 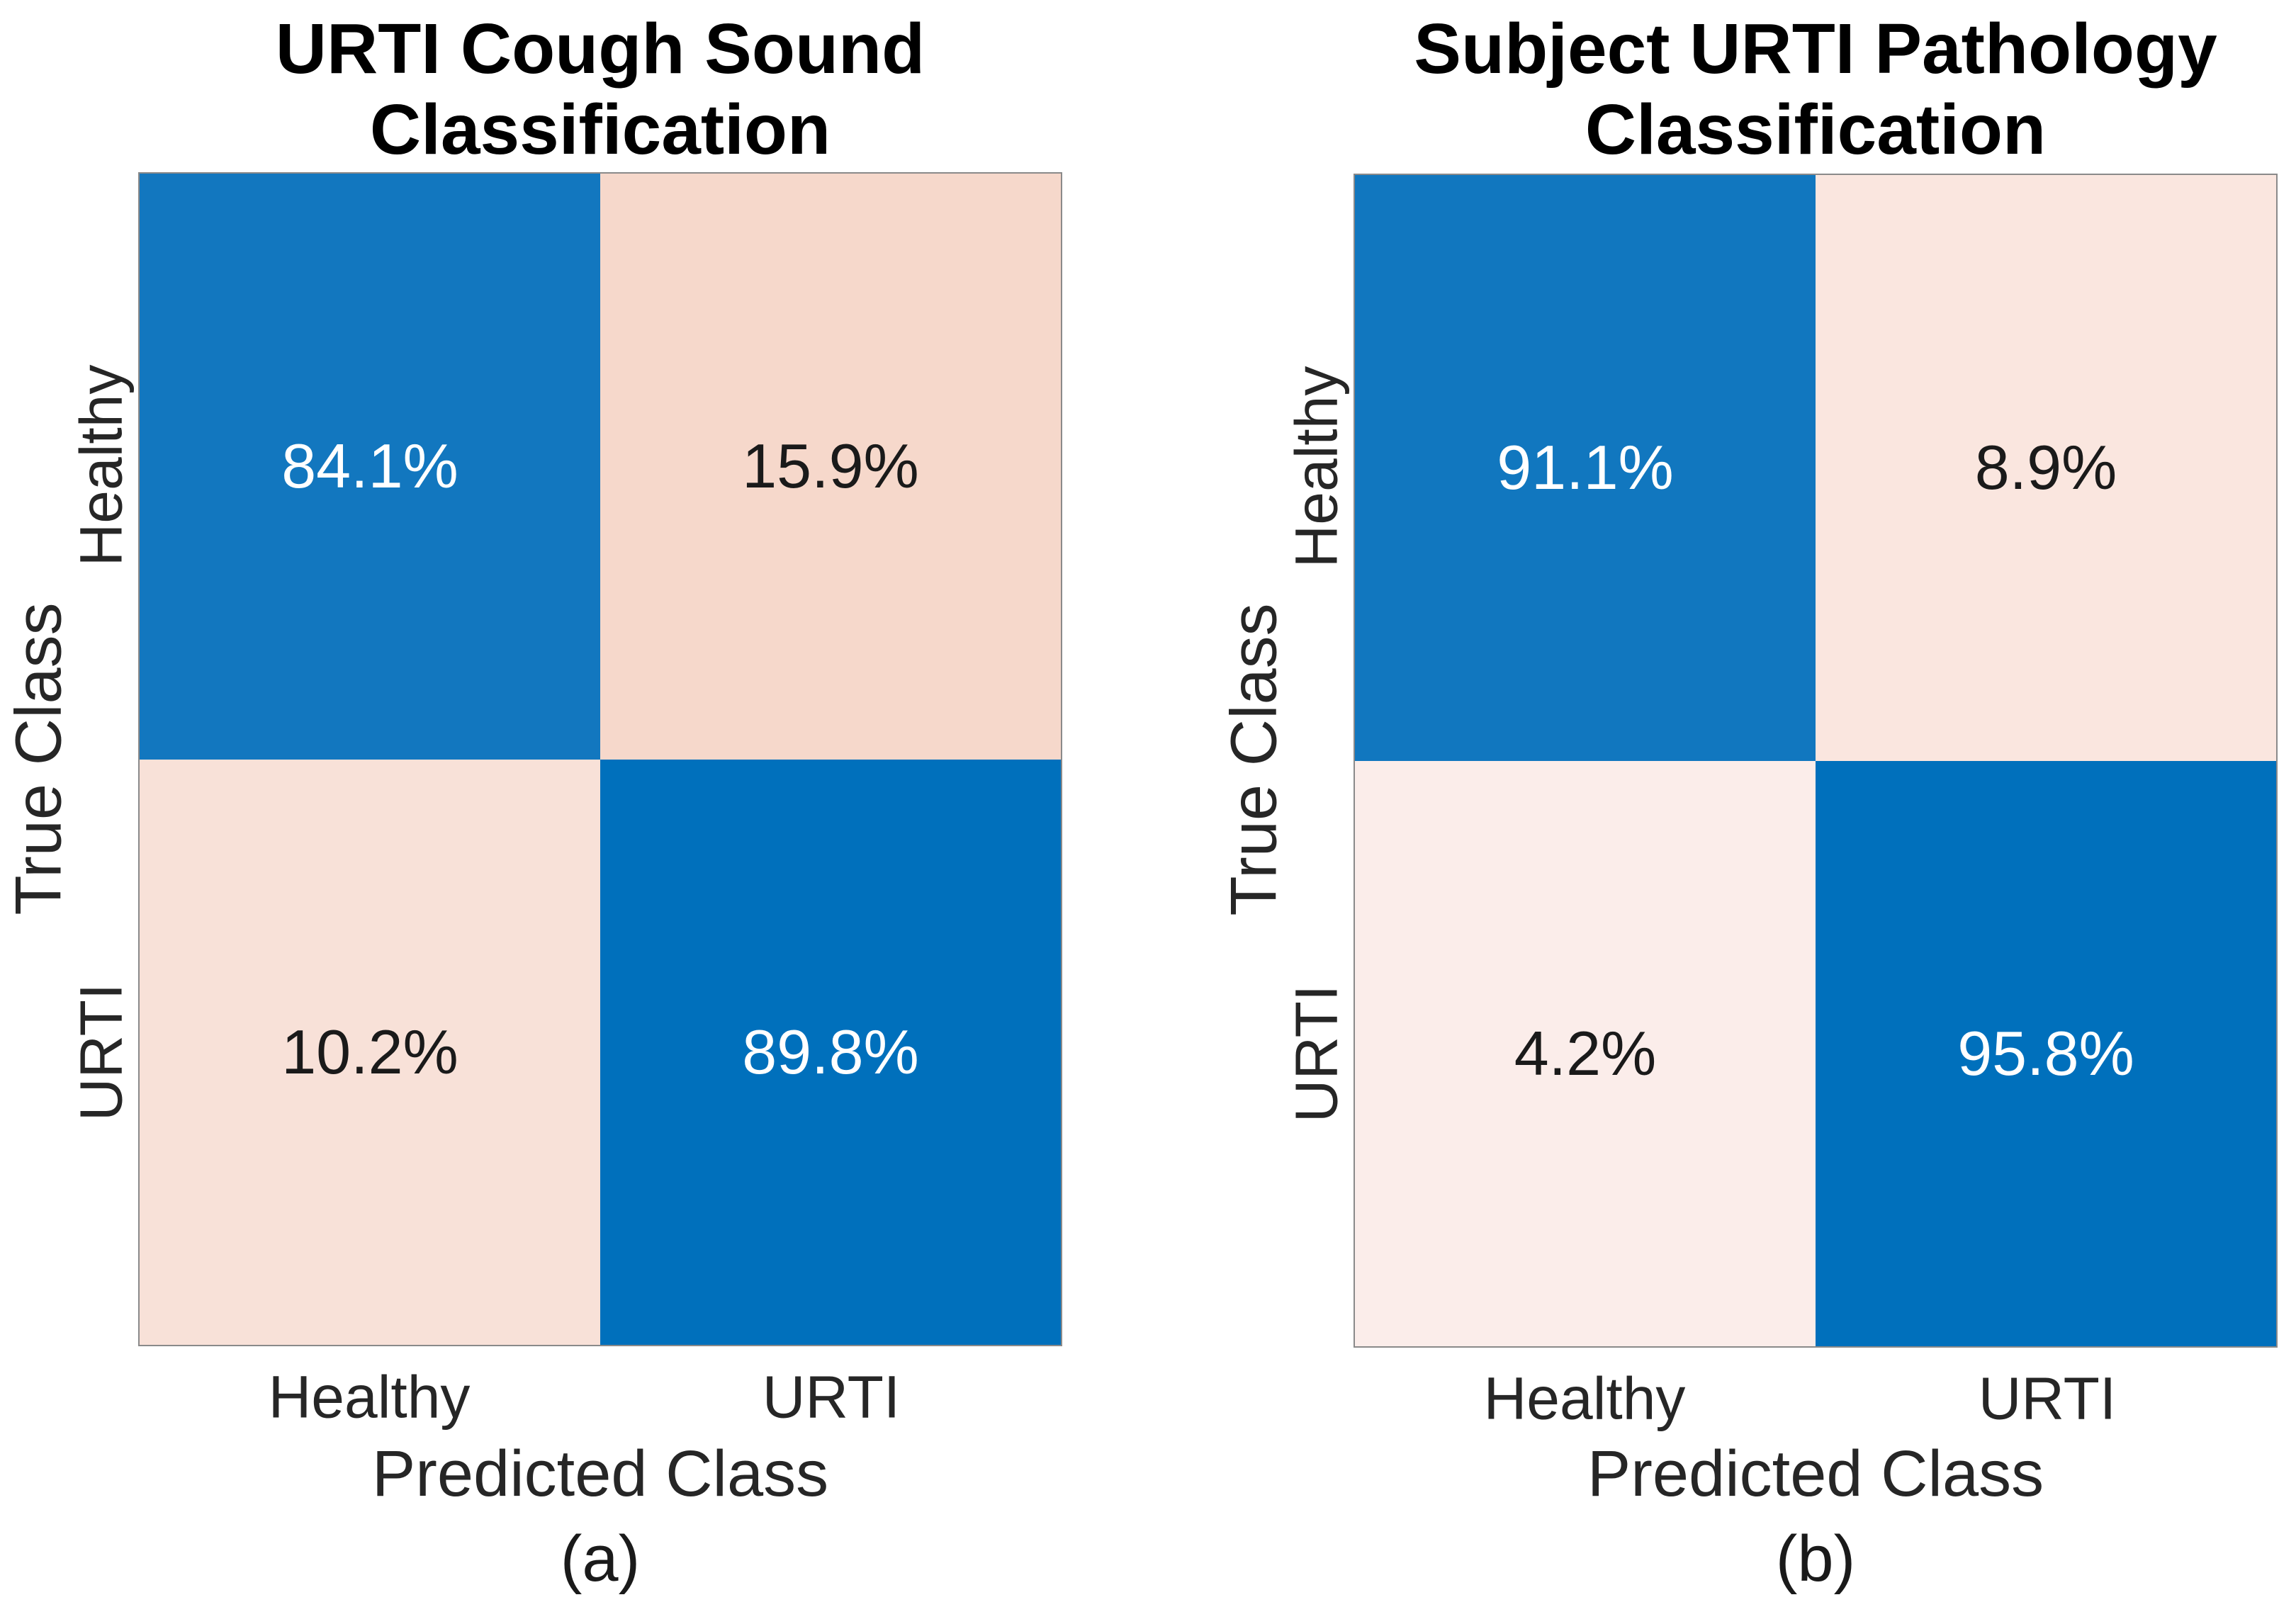 I want to click on panel-a-xlabel: Predicted Class, so click(x=600, y=1474).